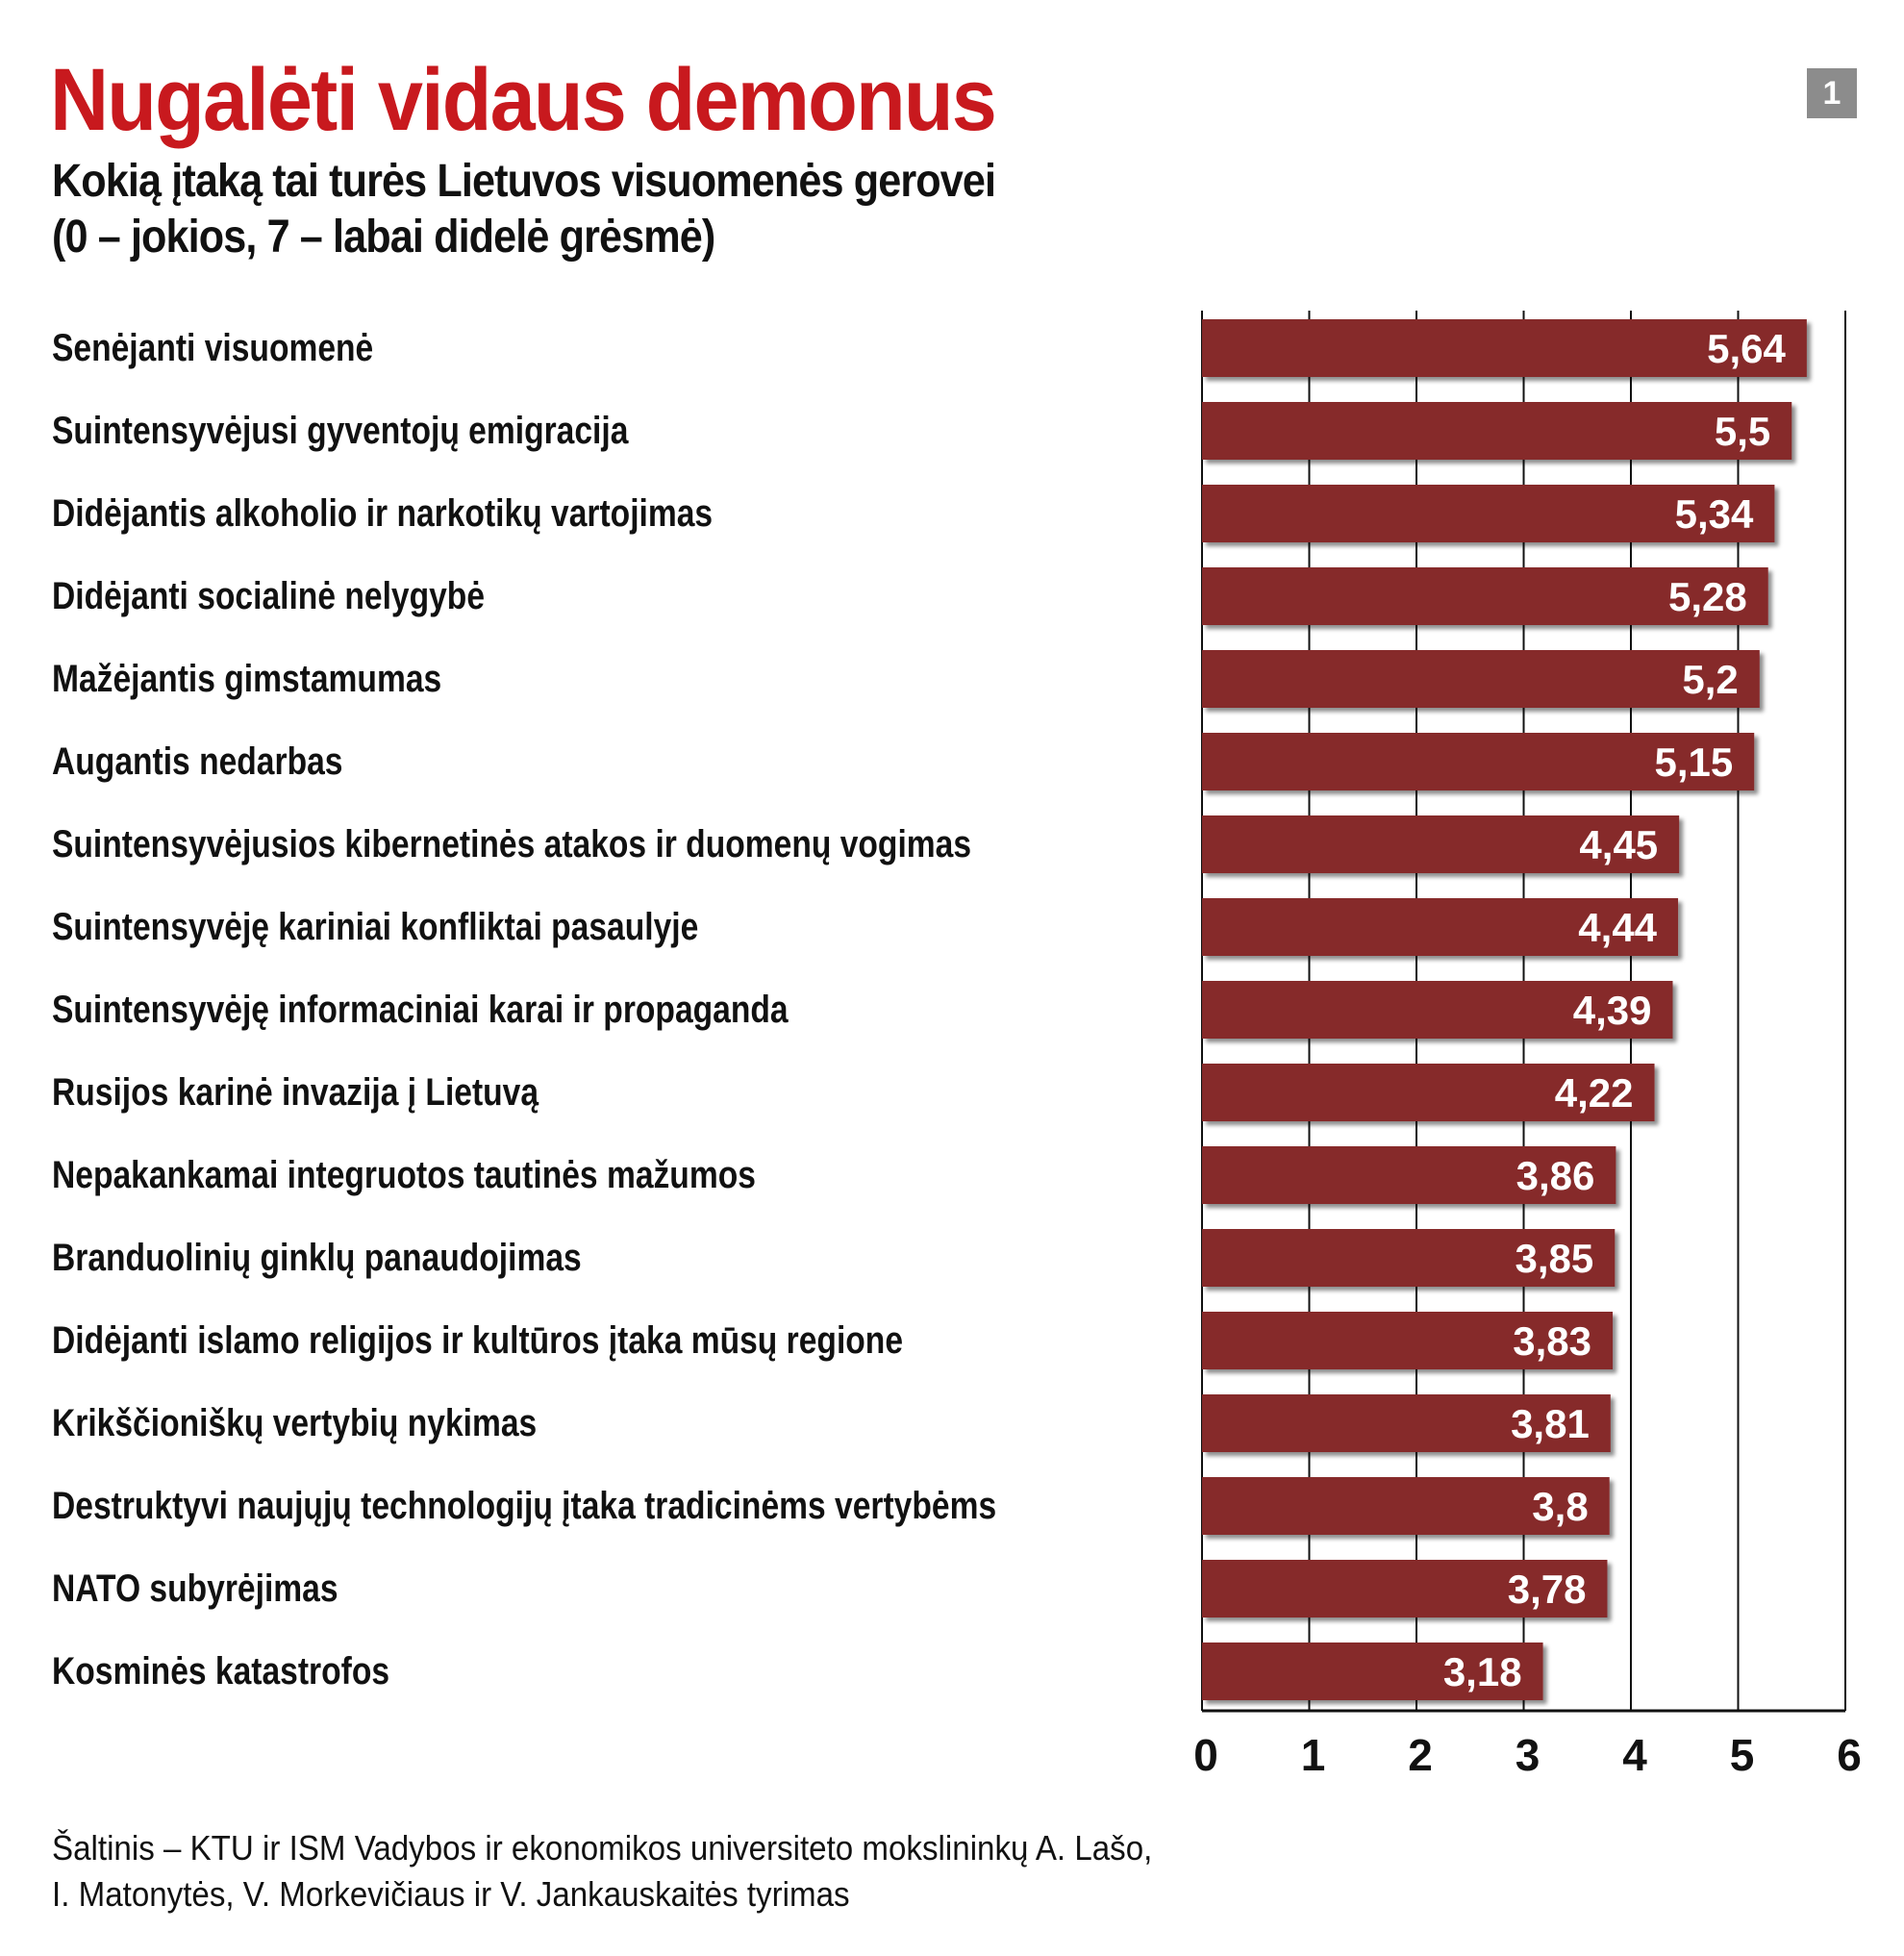  Describe the element at coordinates (1710, 679) in the screenshot. I see `bar-value-label: 5,2` at that location.